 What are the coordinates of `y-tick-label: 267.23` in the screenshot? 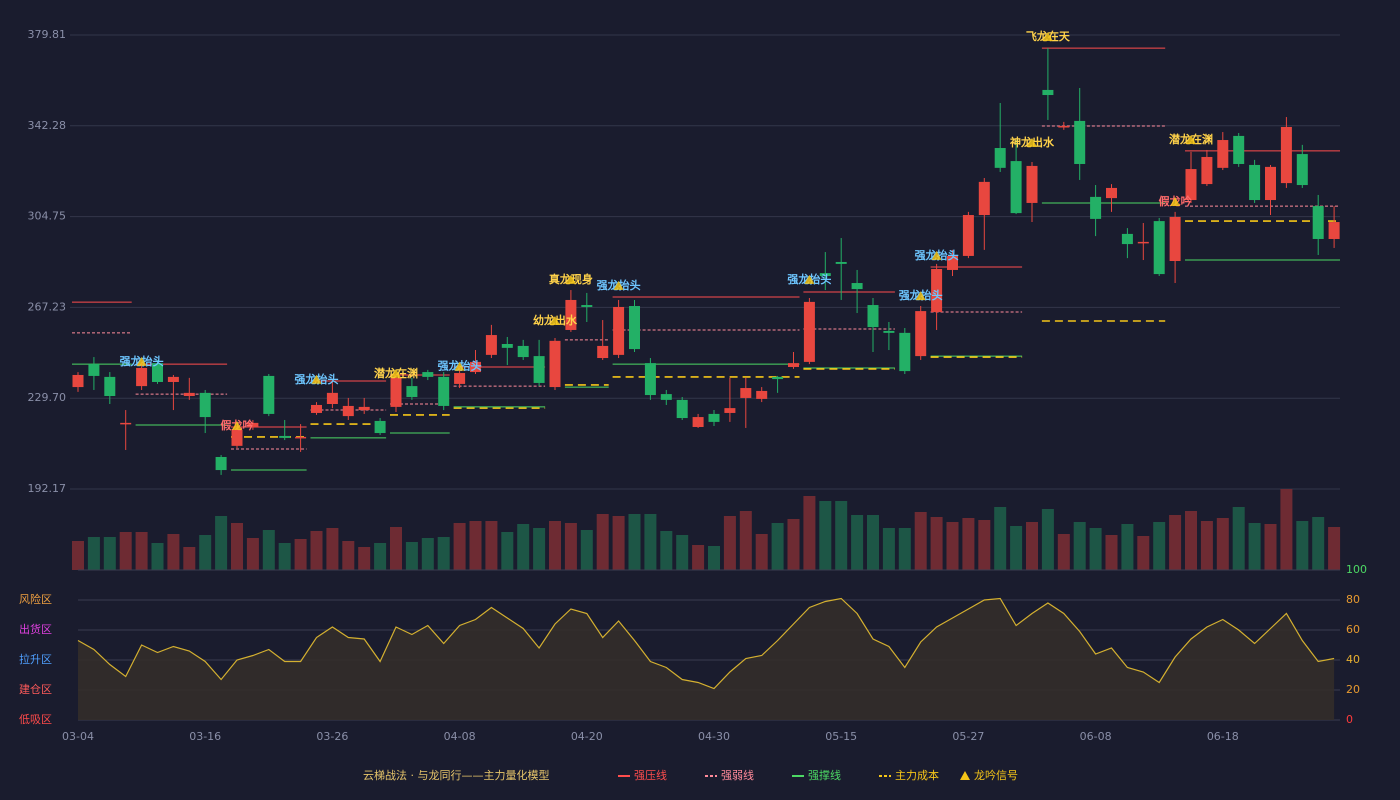 It's located at (47, 306).